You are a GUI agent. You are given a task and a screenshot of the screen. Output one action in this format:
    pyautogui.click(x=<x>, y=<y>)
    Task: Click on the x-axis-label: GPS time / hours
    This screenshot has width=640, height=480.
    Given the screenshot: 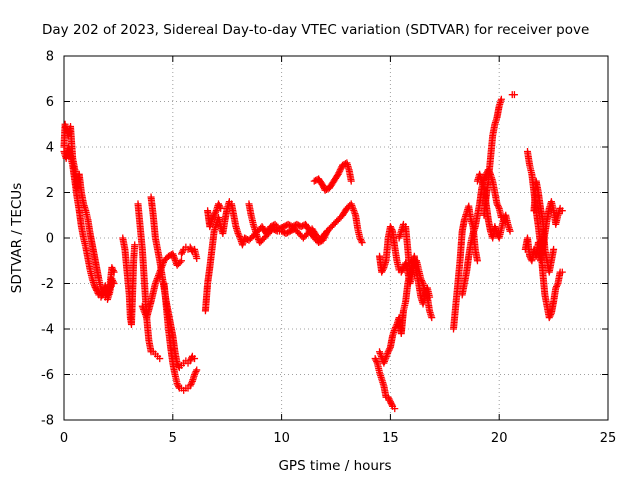 What is the action you would take?
    pyautogui.click(x=334, y=466)
    